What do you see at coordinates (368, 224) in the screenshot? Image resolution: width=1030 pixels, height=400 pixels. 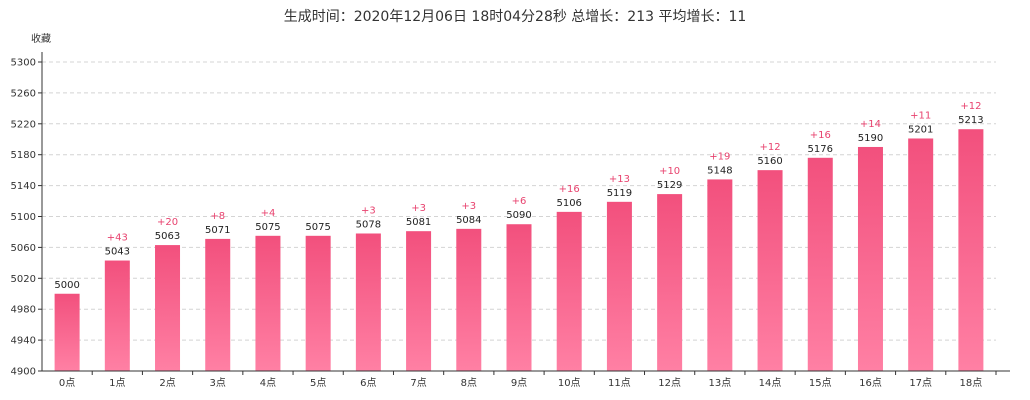 I see `bar-value-label: 5078` at bounding box center [368, 224].